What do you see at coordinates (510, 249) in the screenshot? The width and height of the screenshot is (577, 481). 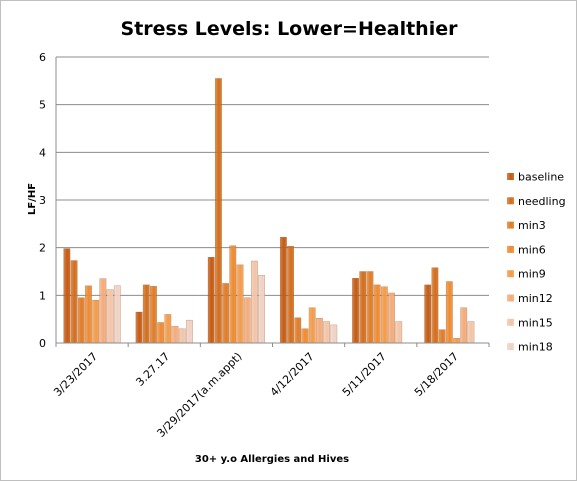 I see `legend-swatch-min6` at bounding box center [510, 249].